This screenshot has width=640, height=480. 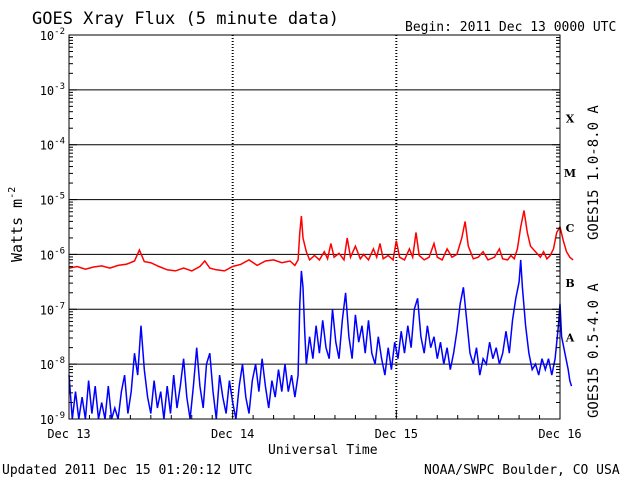 I want to click on footer-updated: Updated 2011 Dec 15 01:20:12 UTC, so click(x=127, y=470).